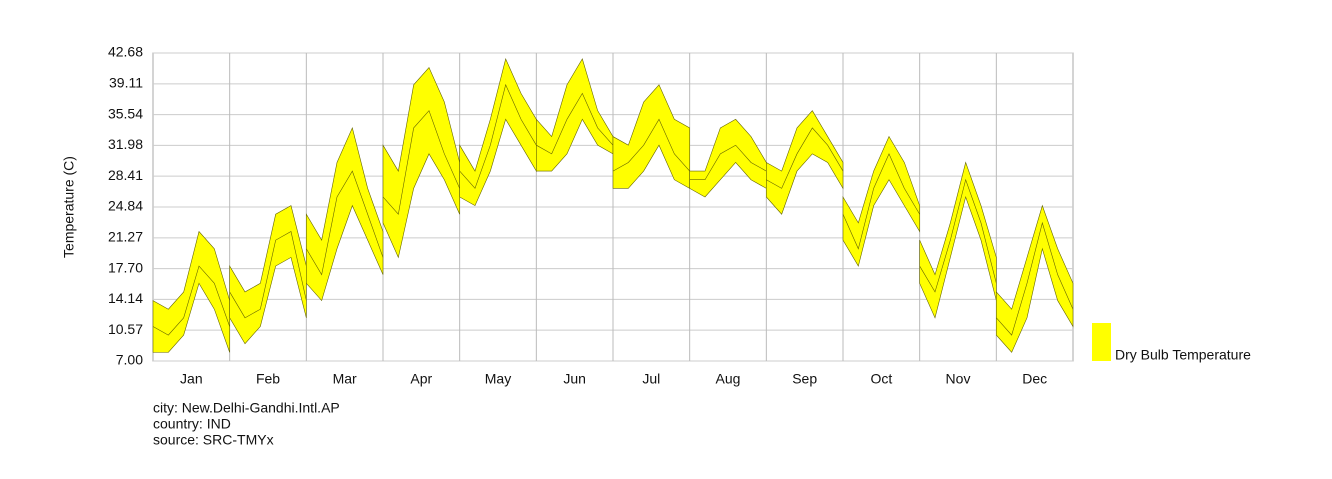 The width and height of the screenshot is (1332, 479). What do you see at coordinates (125, 206) in the screenshot?
I see `y-tick-label: 24.84` at bounding box center [125, 206].